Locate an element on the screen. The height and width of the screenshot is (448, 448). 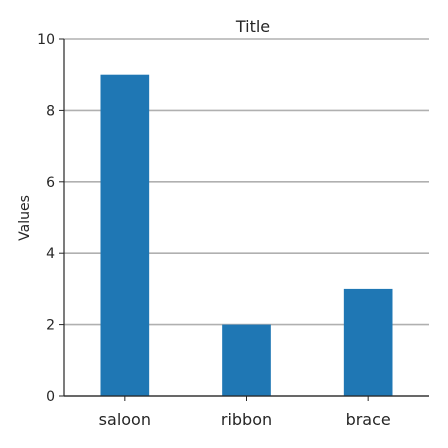
bar-ribbon is located at coordinates (246, 360).